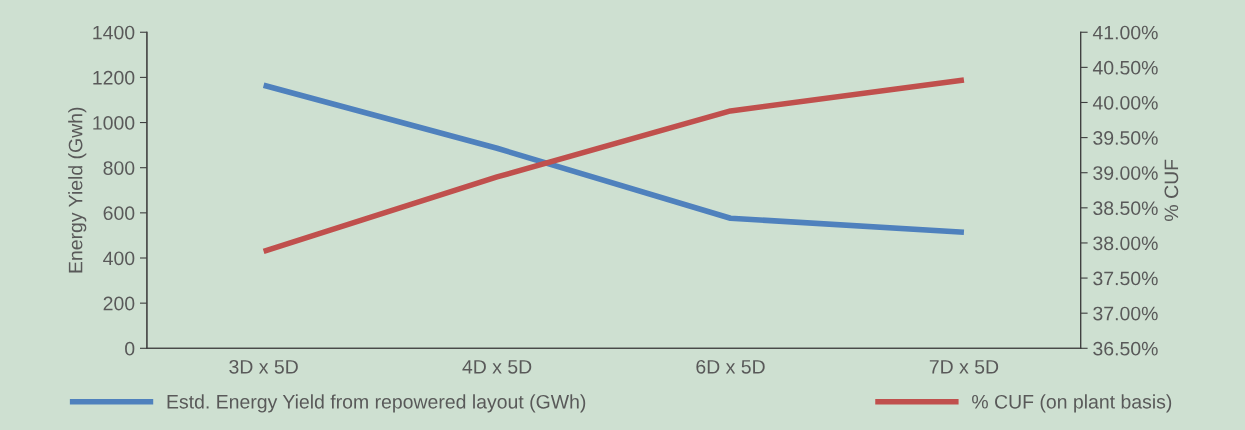 This screenshot has width=1245, height=430. What do you see at coordinates (1125, 348) in the screenshot?
I see `y2-tick-label: 36.50%` at bounding box center [1125, 348].